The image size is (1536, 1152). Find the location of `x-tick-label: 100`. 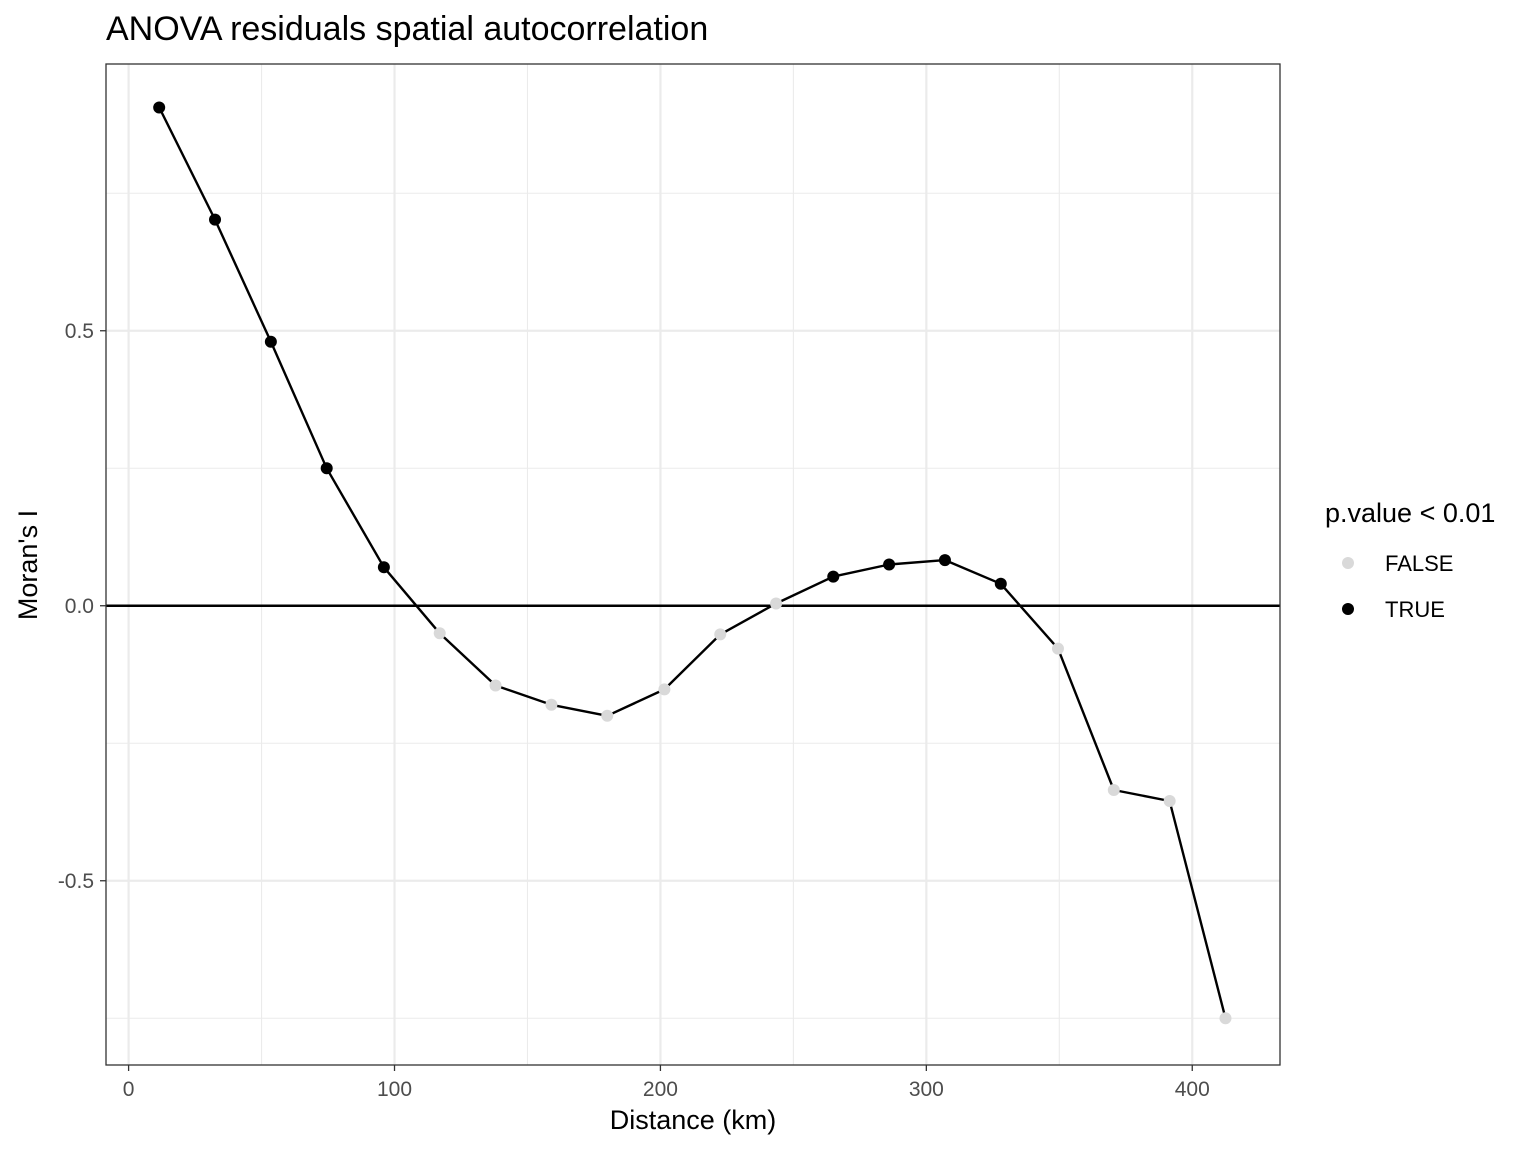

x-tick-label: 100 is located at coordinates (394, 1089).